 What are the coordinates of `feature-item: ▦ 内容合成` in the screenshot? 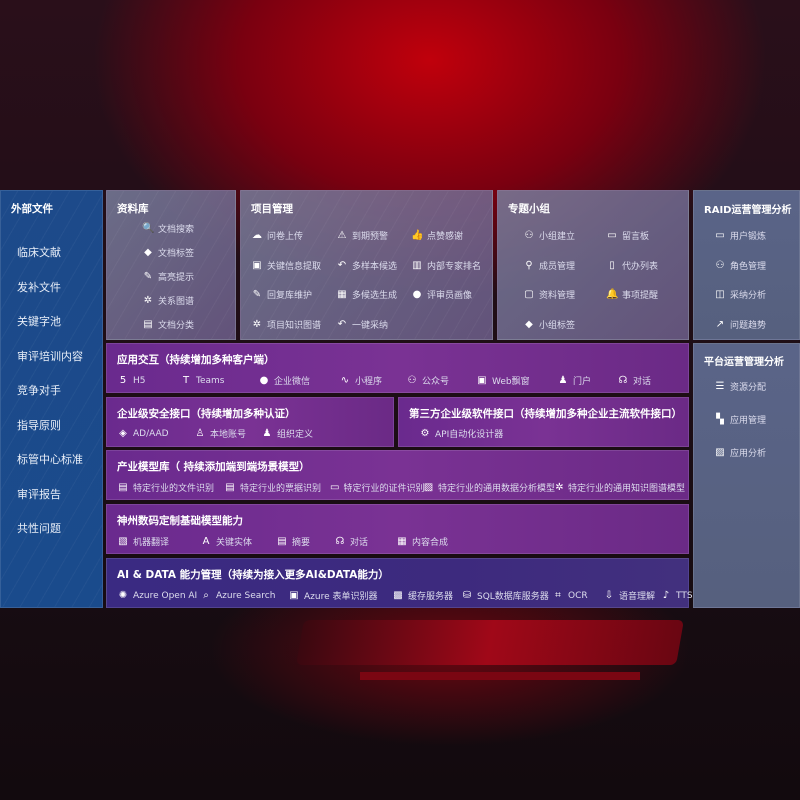 It's located at (436, 541).